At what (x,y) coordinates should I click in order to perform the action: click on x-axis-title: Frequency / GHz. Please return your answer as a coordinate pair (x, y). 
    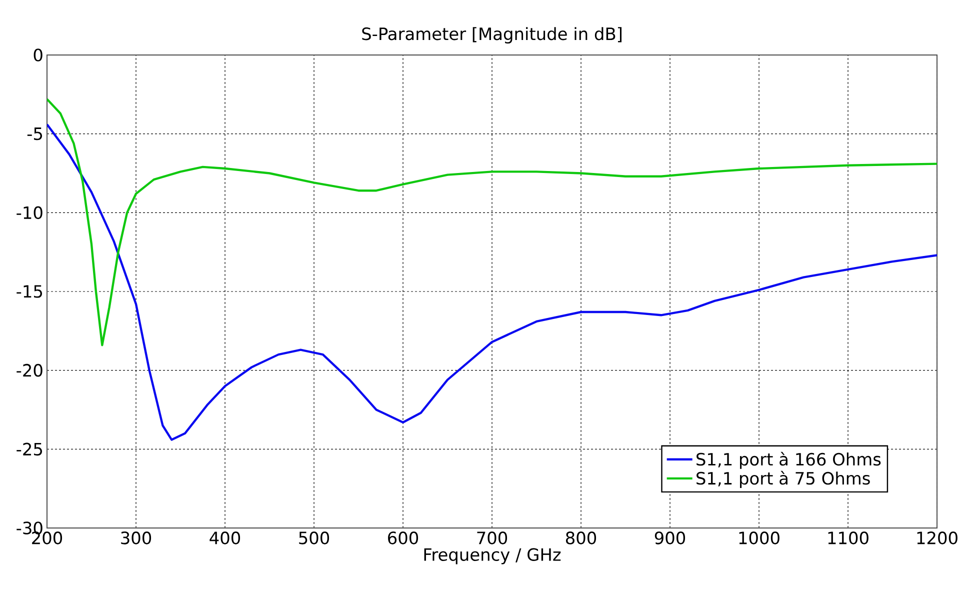
    Looking at the image, I should click on (492, 556).